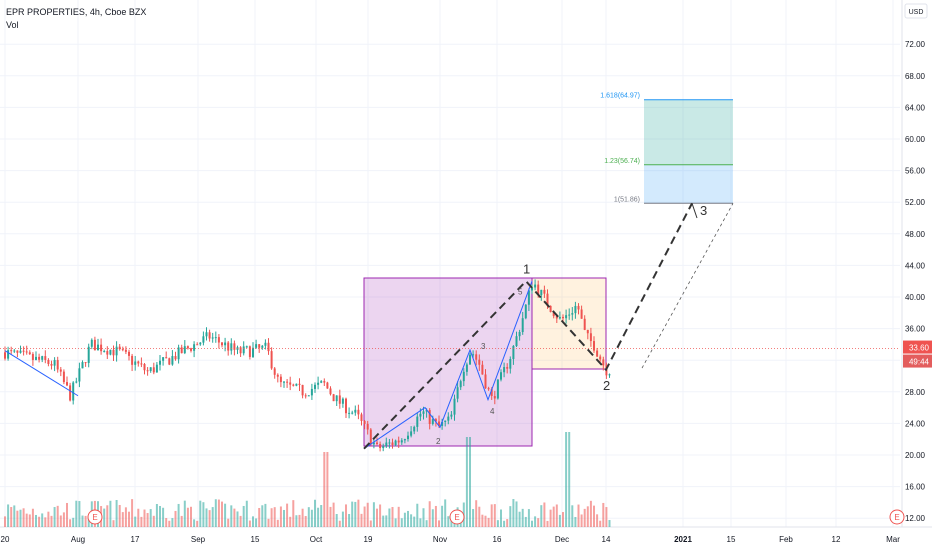  Describe the element at coordinates (915, 234) in the screenshot. I see `price-tick-label: 48.00` at that location.